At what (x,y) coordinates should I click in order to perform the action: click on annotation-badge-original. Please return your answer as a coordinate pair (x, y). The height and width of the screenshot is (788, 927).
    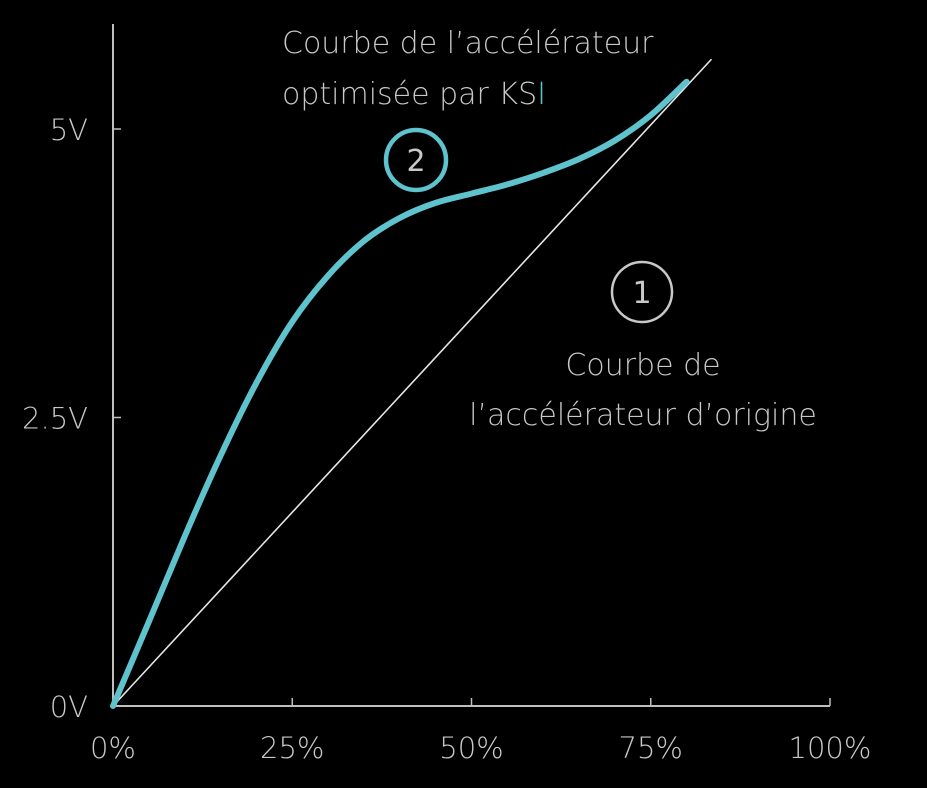
    Looking at the image, I should click on (642, 292).